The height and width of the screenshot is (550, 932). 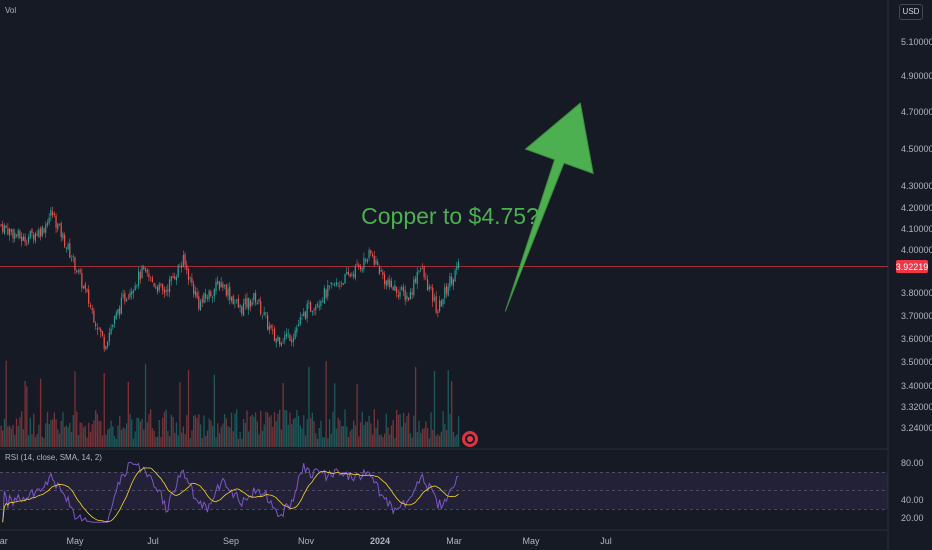 I want to click on time-tick-label: May, so click(x=75, y=541).